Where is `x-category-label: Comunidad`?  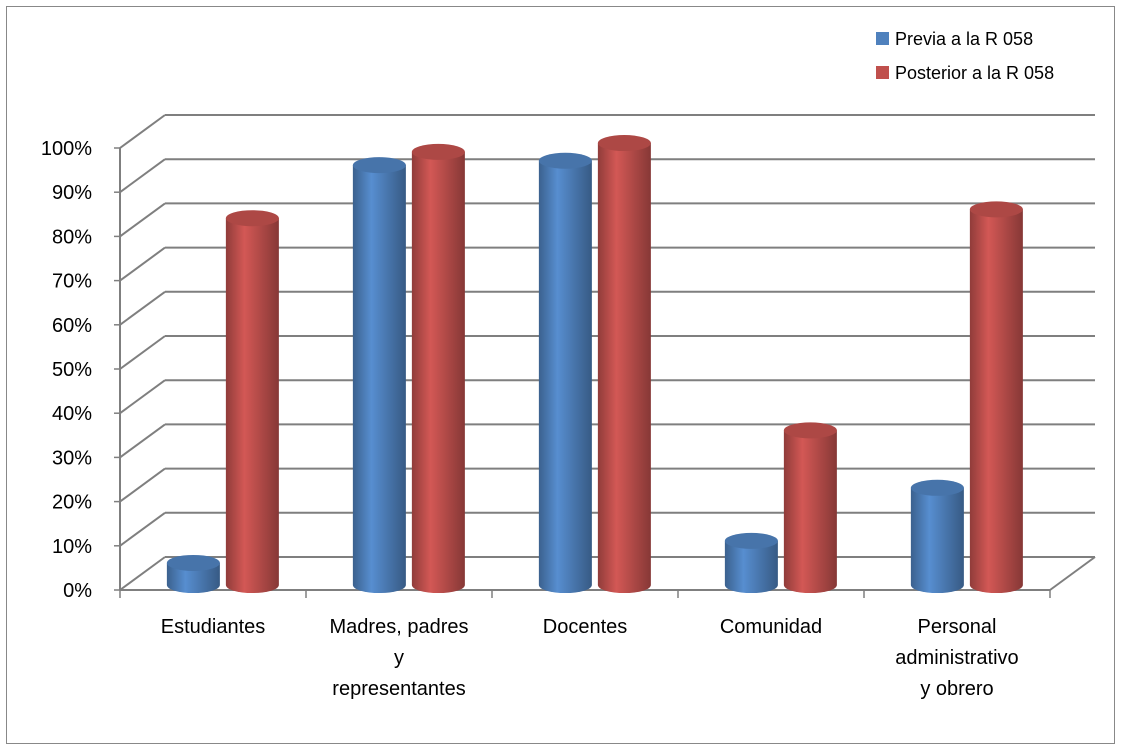 x-category-label: Comunidad is located at coordinates (771, 627).